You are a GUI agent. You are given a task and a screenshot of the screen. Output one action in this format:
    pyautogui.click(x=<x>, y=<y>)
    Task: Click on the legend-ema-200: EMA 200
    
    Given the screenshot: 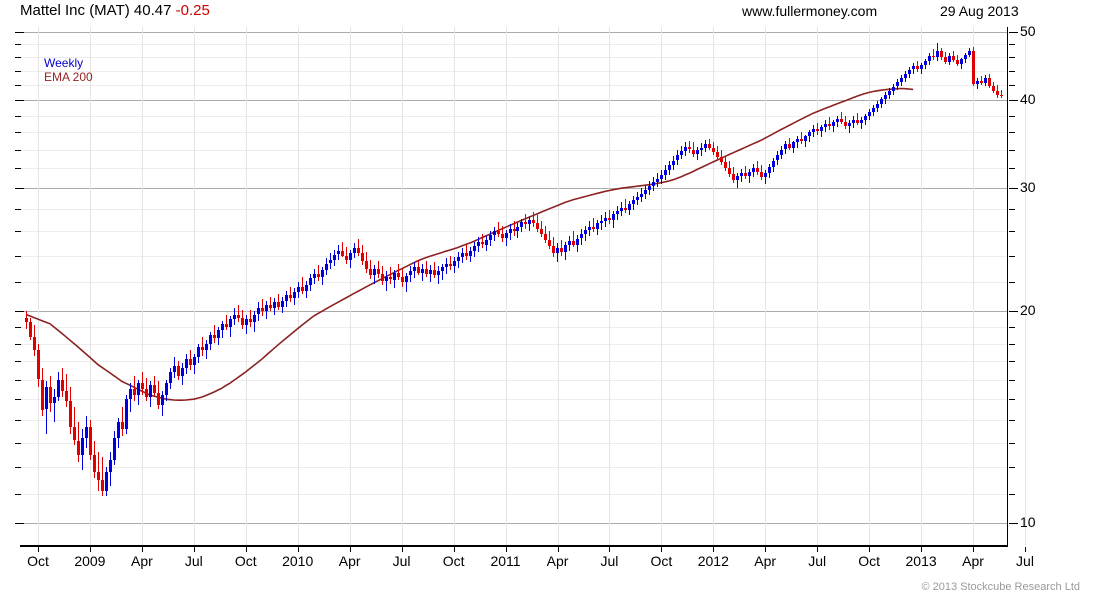 What is the action you would take?
    pyautogui.click(x=68, y=77)
    